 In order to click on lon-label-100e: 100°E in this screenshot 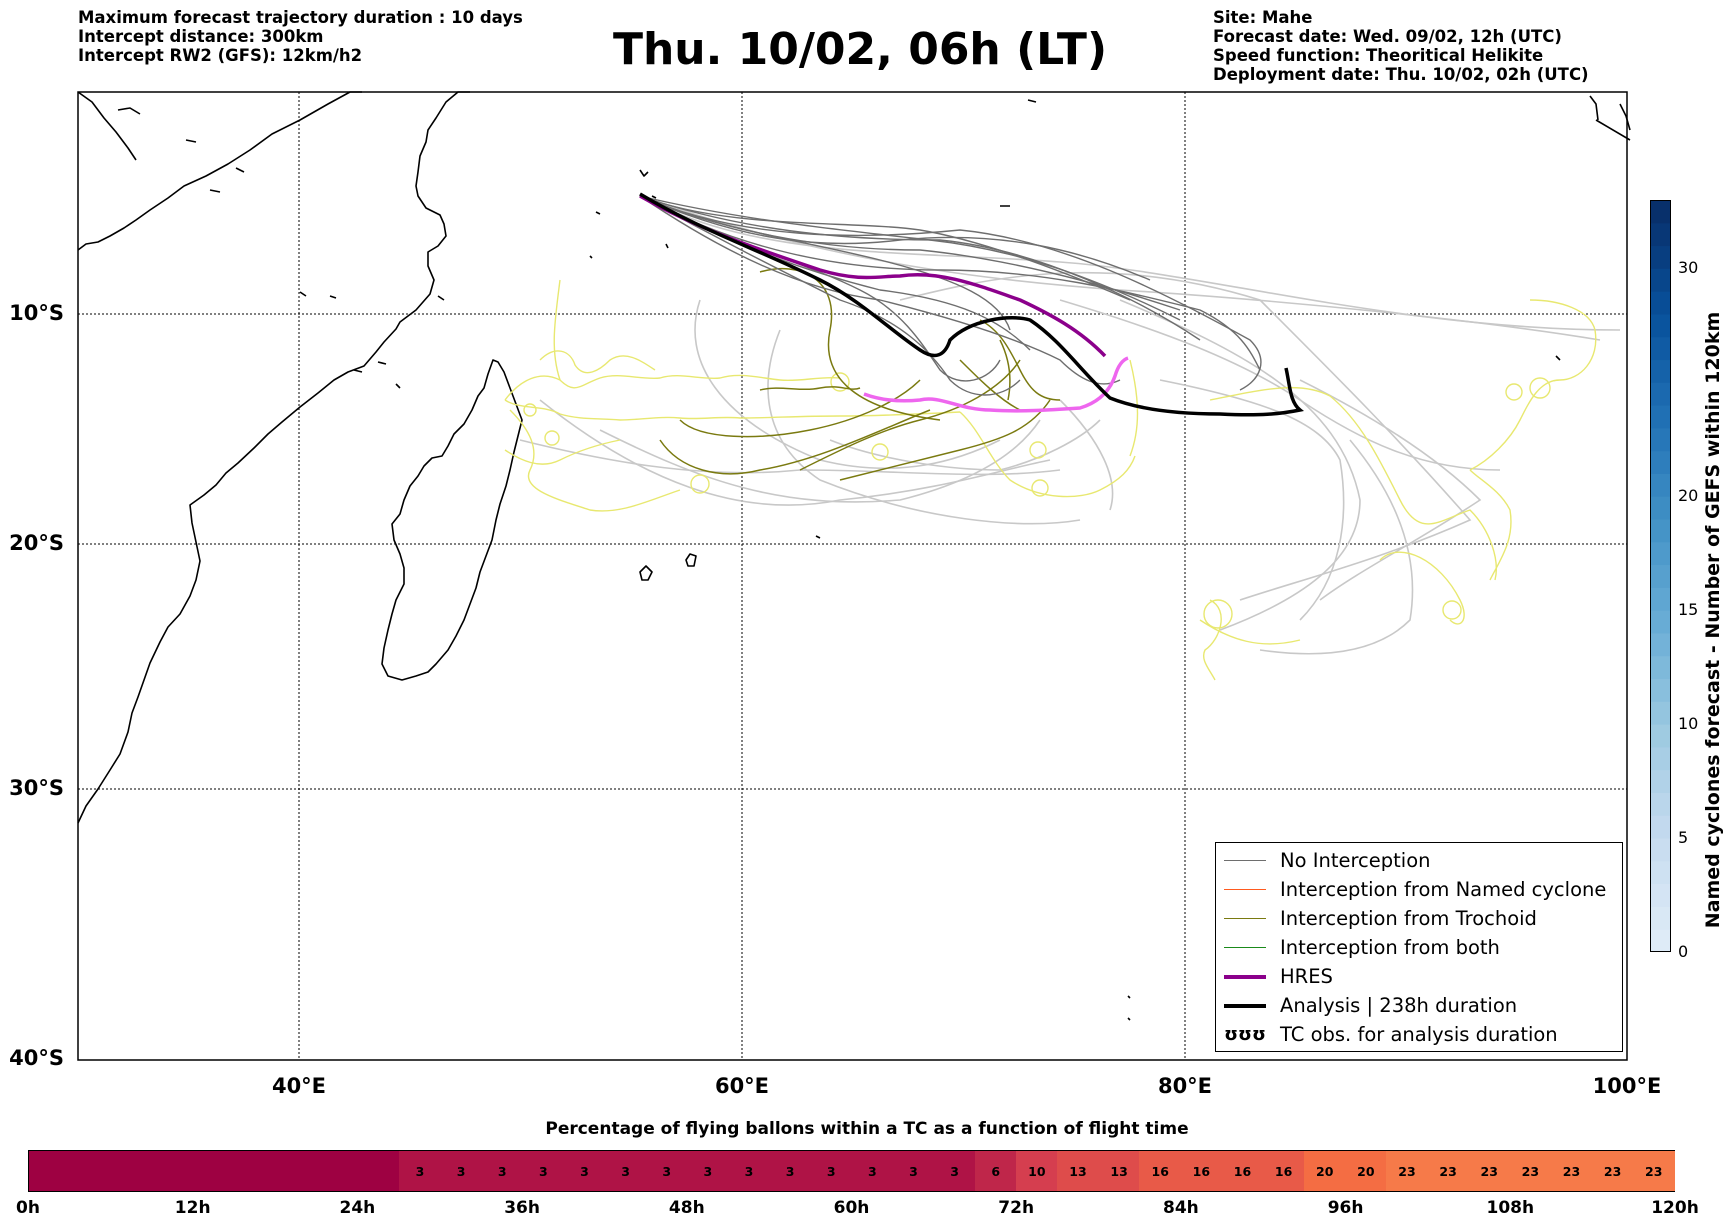, I will do `click(1627, 1086)`.